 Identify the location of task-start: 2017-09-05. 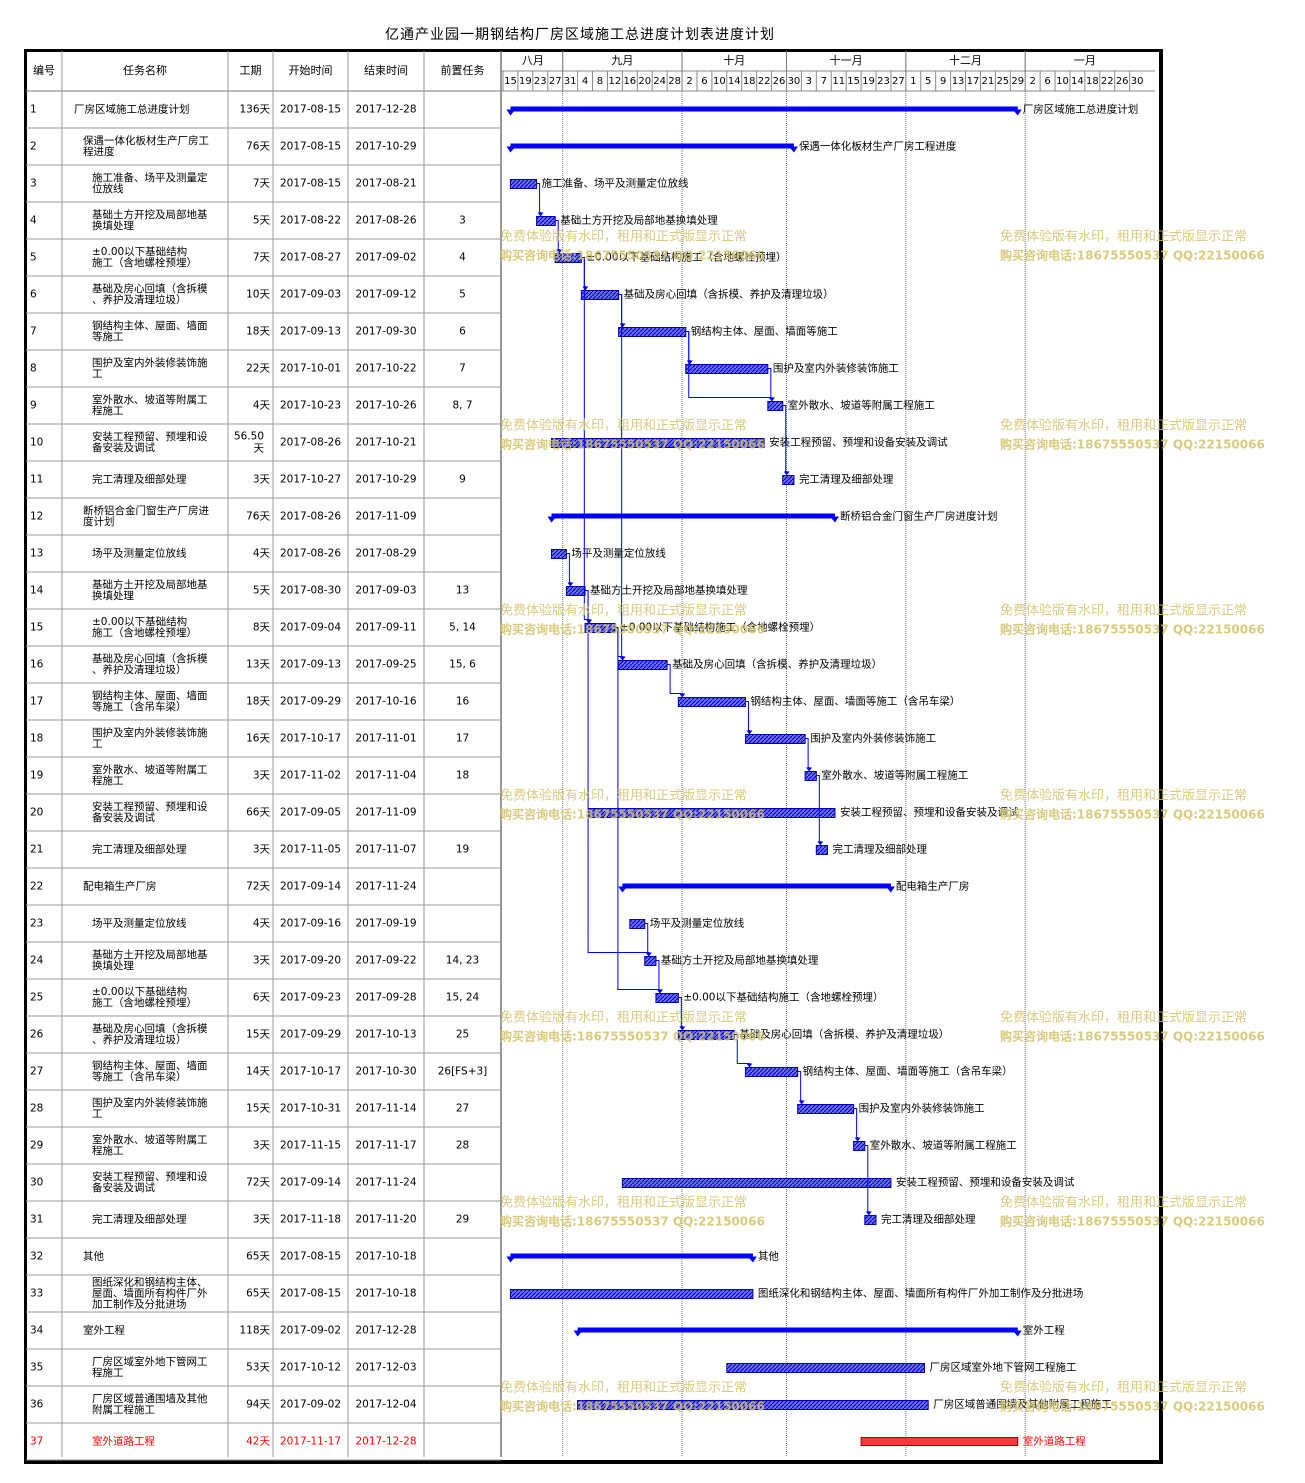
(310, 813).